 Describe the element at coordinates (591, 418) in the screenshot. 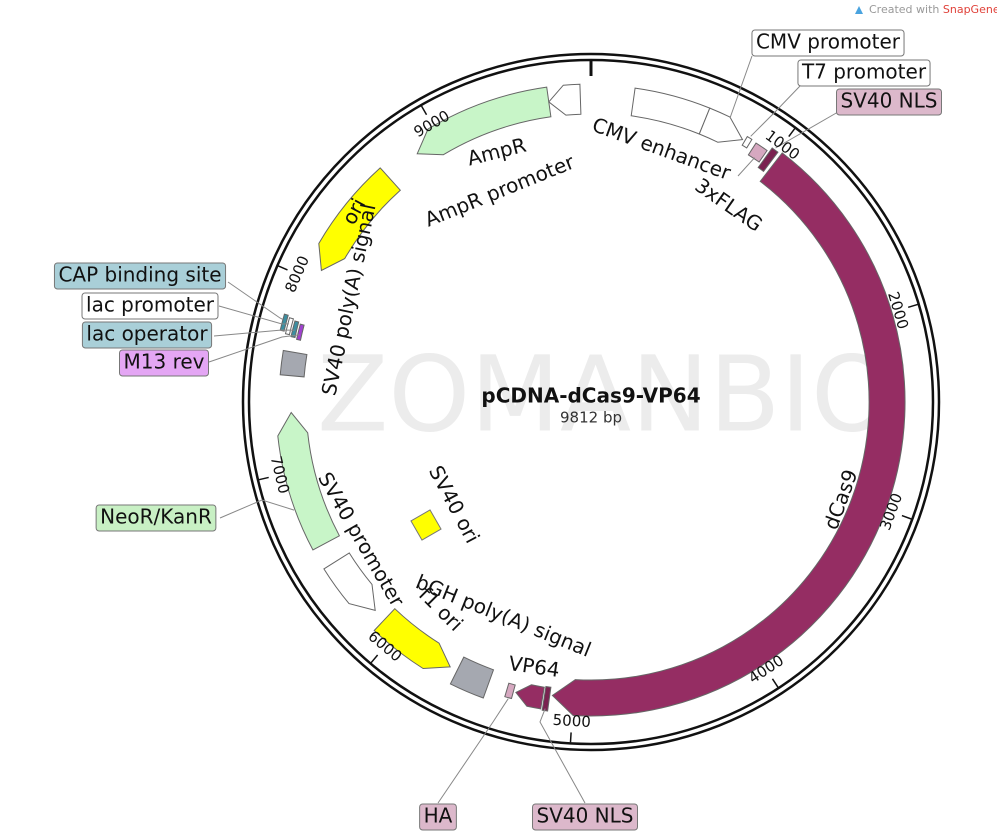

I see `map-length: 9812 bp` at that location.